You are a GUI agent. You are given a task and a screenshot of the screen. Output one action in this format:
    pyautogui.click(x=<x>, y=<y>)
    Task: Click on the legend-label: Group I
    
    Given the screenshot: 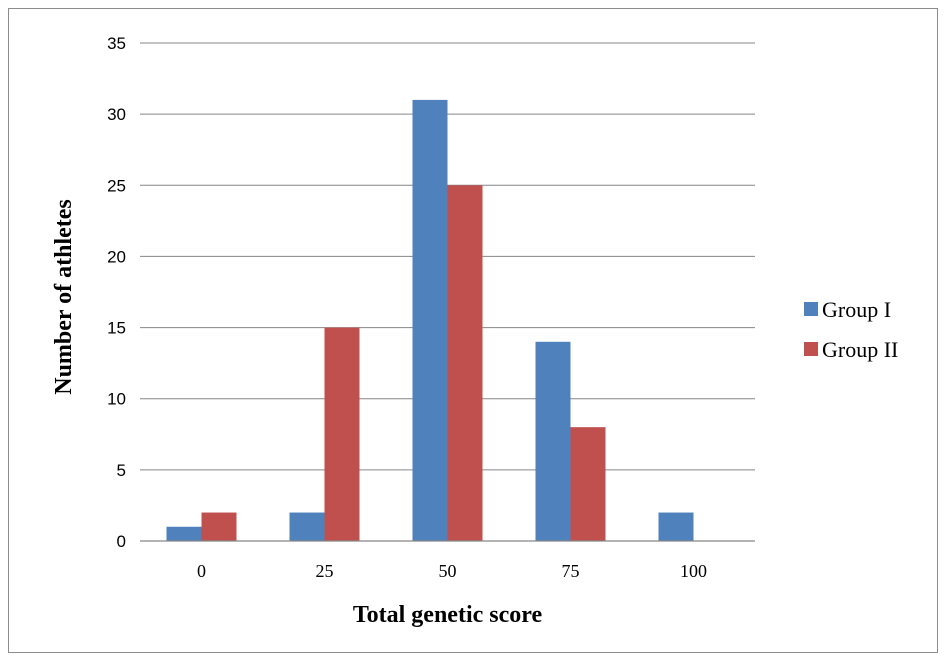 What is the action you would take?
    pyautogui.click(x=856, y=309)
    